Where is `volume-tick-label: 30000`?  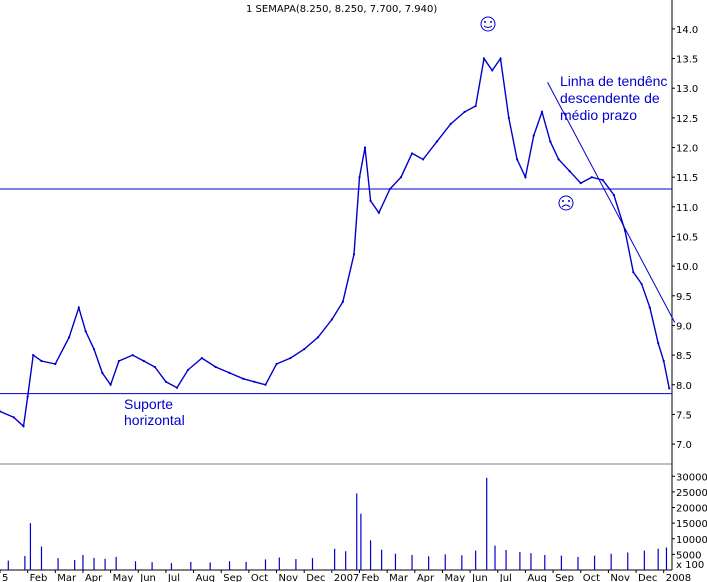
volume-tick-label: 30000 is located at coordinates (691, 477).